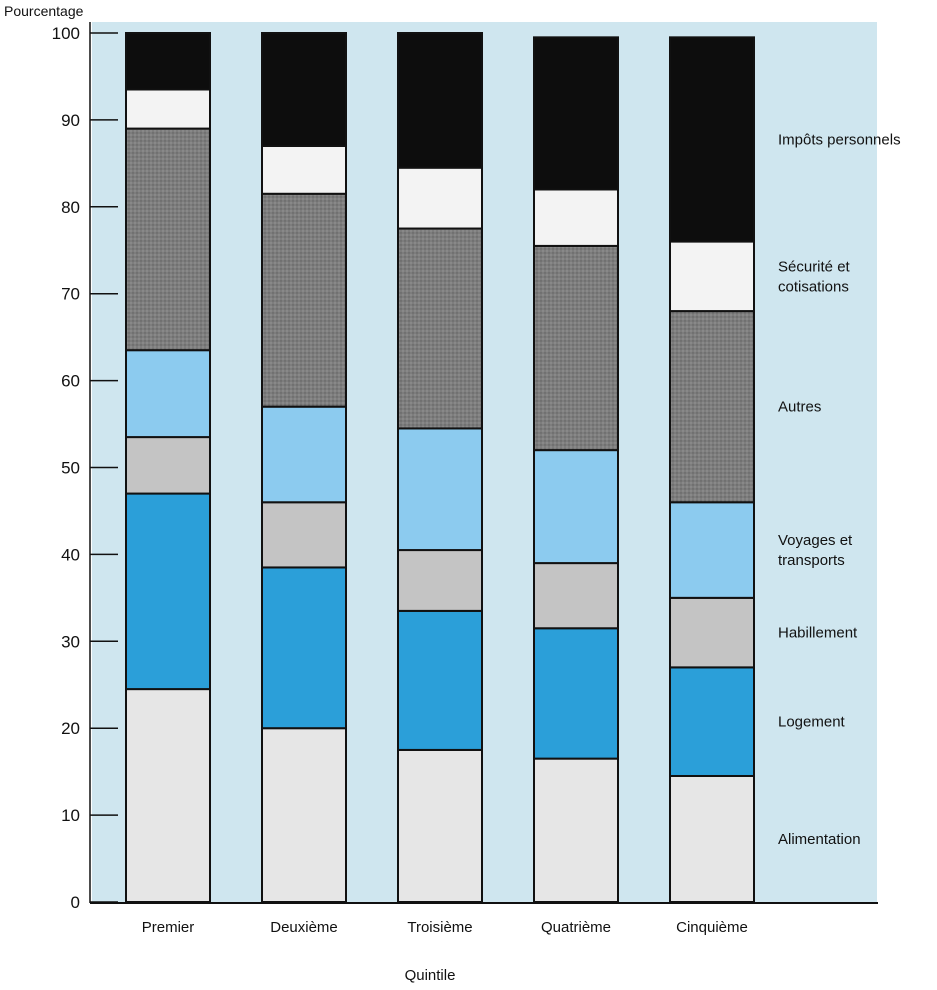 The width and height of the screenshot is (937, 990). I want to click on y-ticks-group: 0 10 20 30 40 50 60 70 80 90 100, so click(85, 468).